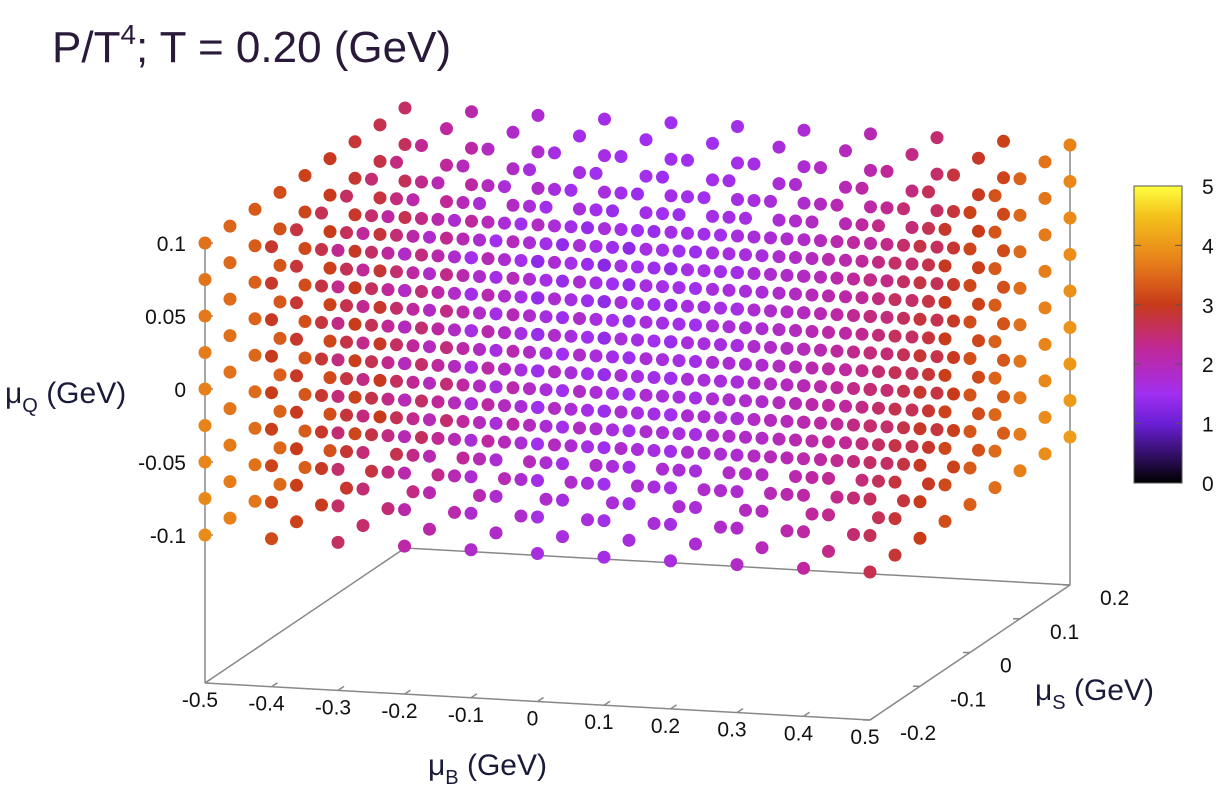  Describe the element at coordinates (799, 733) in the screenshot. I see `x-tick-label: 0.4` at that location.